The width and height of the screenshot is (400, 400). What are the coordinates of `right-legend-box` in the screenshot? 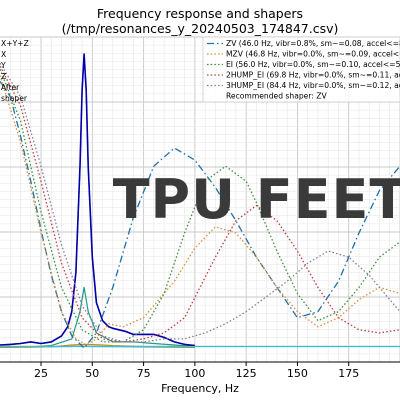 It's located at (301, 69).